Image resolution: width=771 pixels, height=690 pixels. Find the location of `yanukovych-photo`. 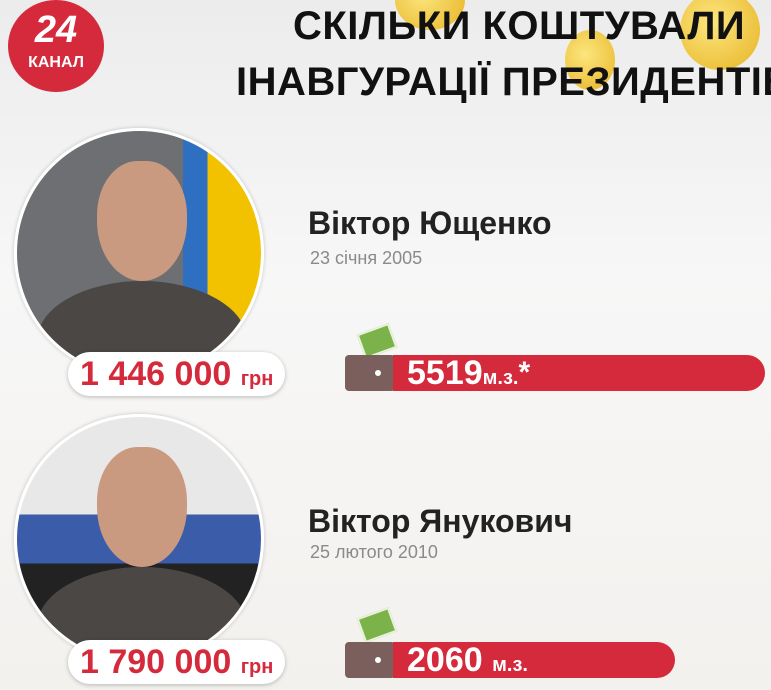

yanukovych-photo is located at coordinates (139, 539).